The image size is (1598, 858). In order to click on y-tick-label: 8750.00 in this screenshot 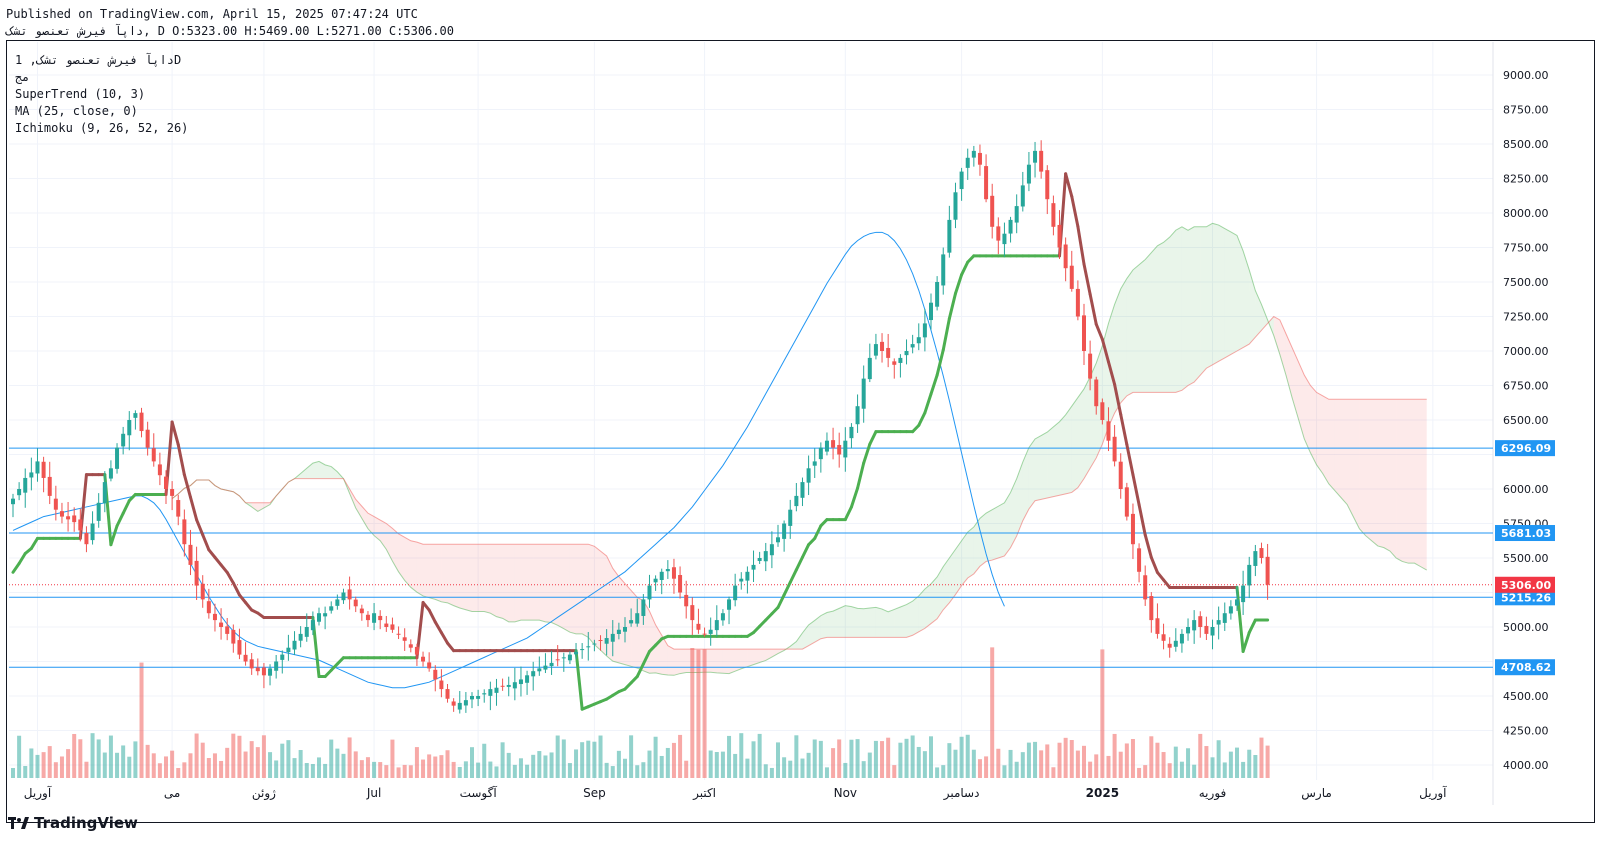, I will do `click(1526, 110)`.